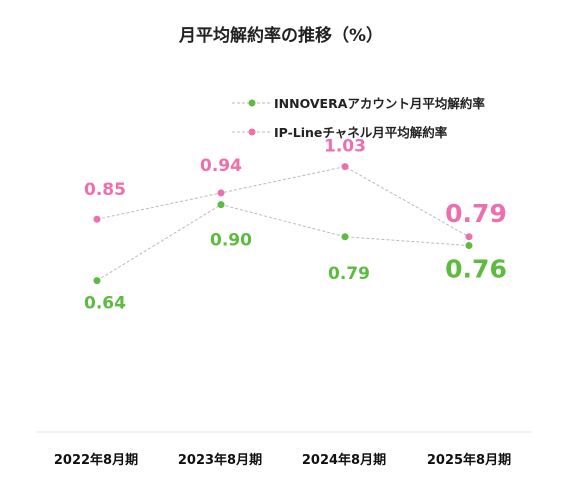 The height and width of the screenshot is (479, 562). What do you see at coordinates (283, 202) in the screenshot?
I see `series-line-ipline` at bounding box center [283, 202].